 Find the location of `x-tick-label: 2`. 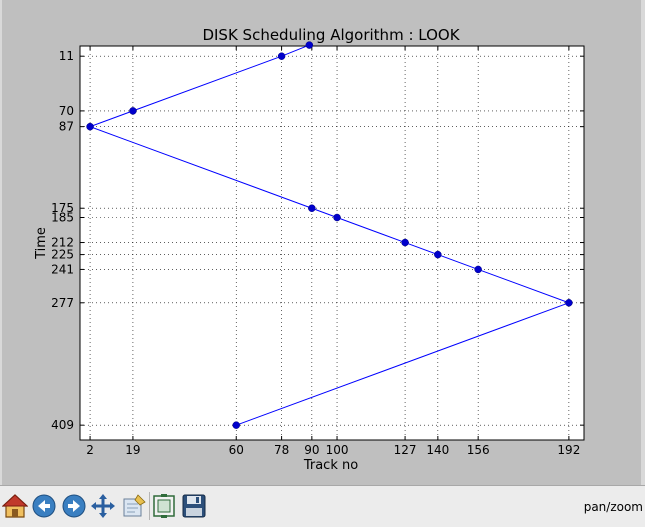

x-tick-label: 2 is located at coordinates (90, 450).